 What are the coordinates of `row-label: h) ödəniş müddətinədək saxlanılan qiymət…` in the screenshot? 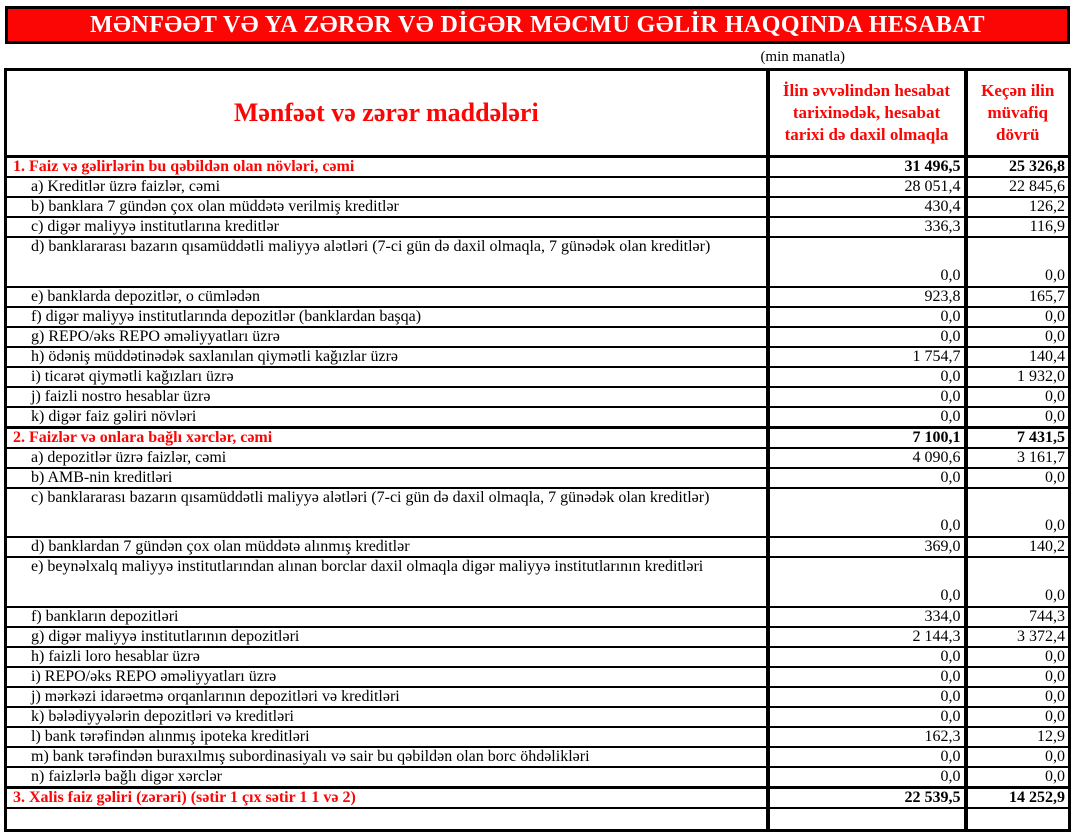 It's located at (386, 356).